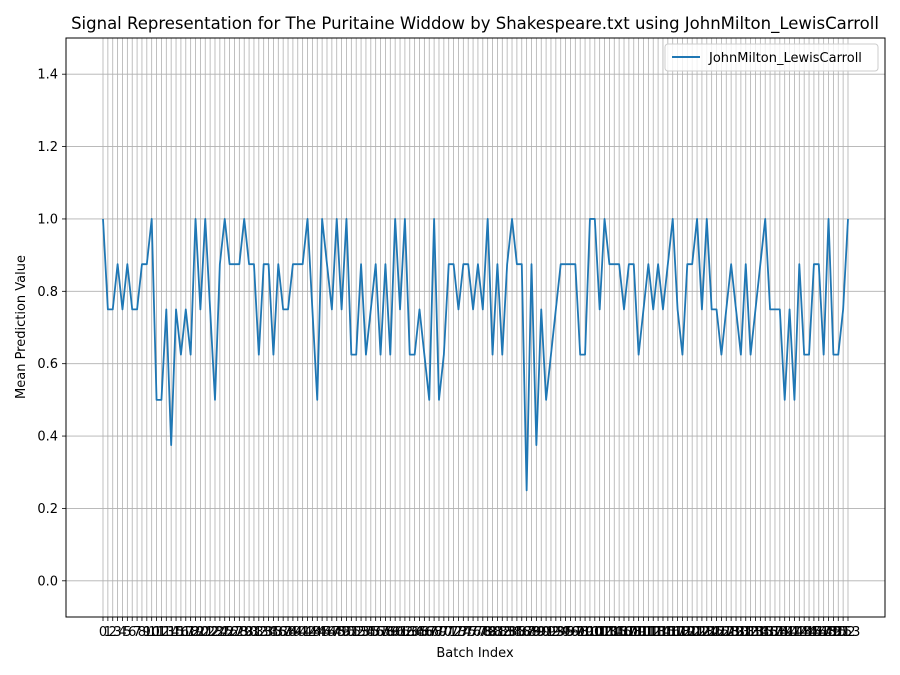 The image size is (900, 675). I want to click on x-tick-label: 110, so click(638, 632).